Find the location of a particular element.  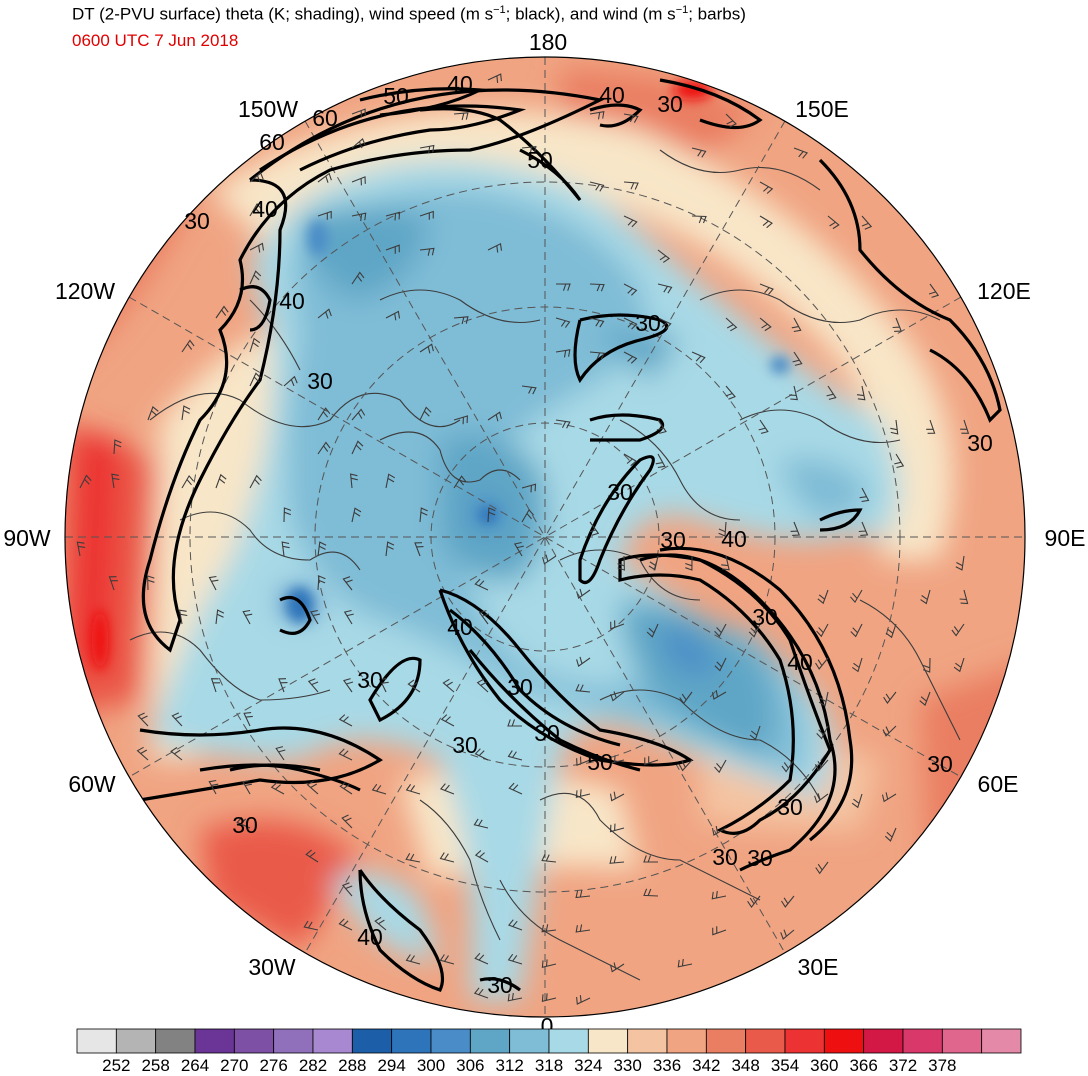

lon-label-120w: 120W is located at coordinates (85, 291).